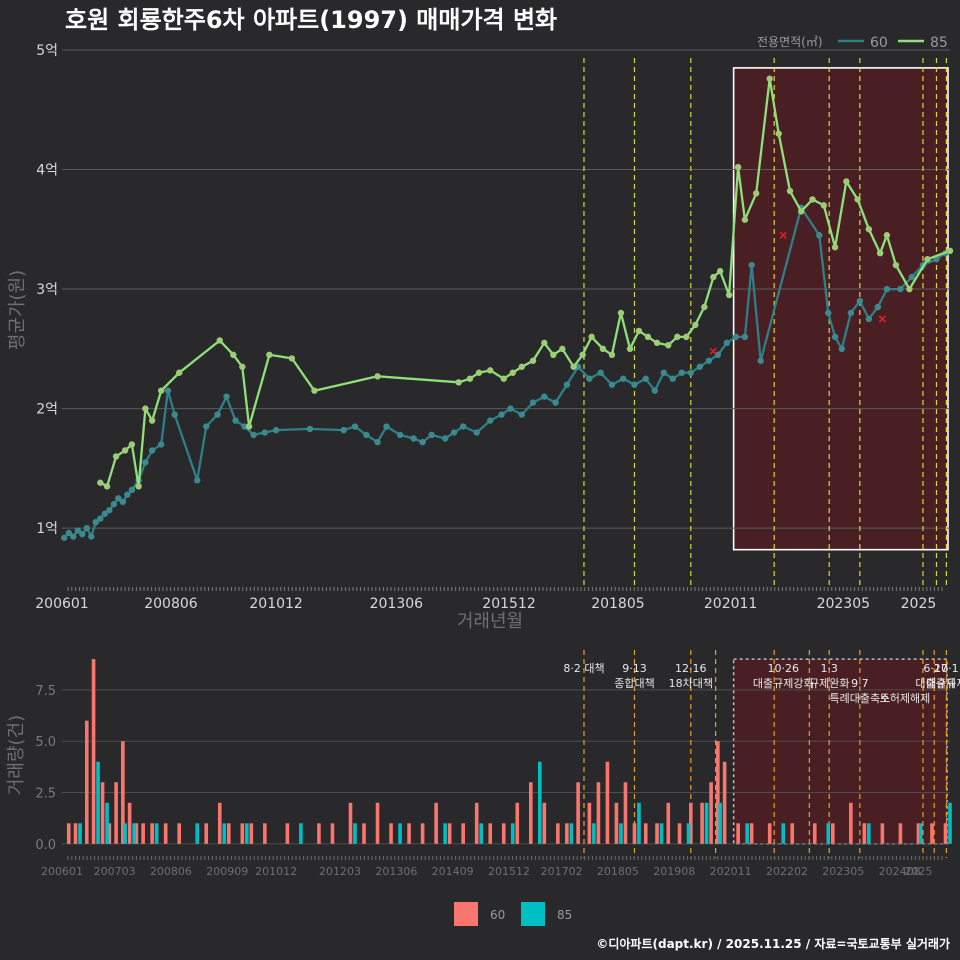  I want to click on volume-y-tick-label: 5.0, so click(45, 742).